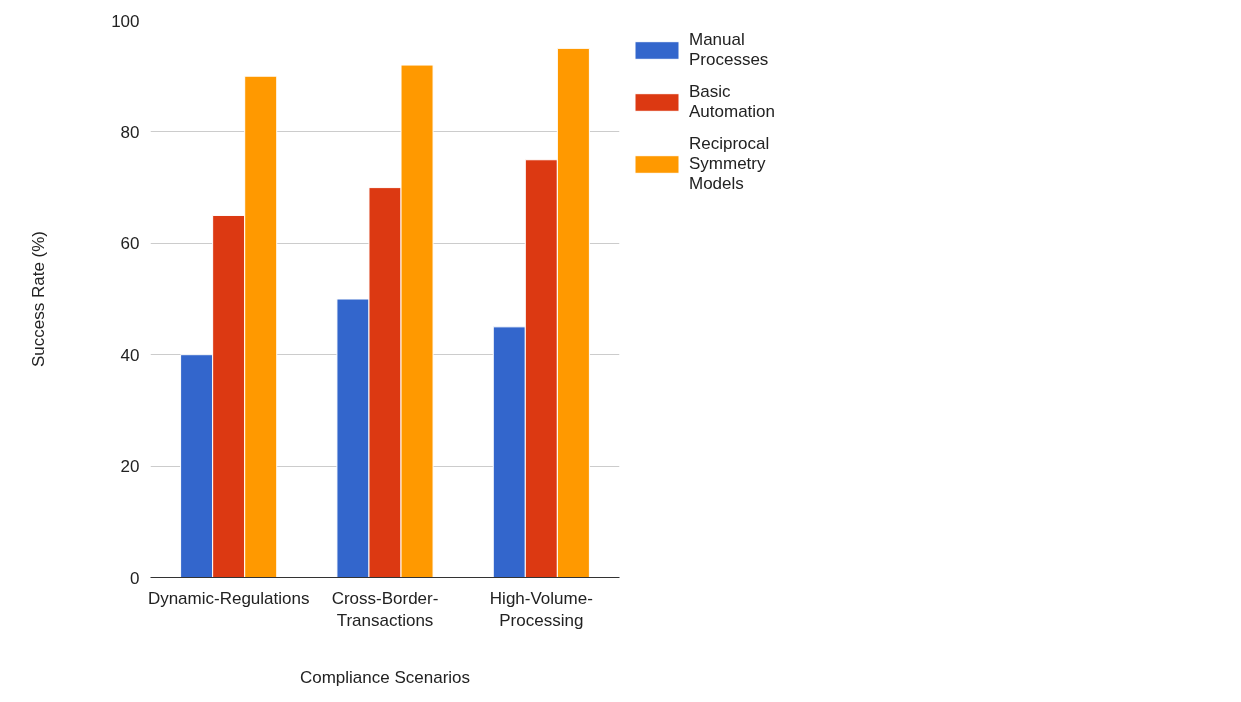 This screenshot has height=702, width=1241. What do you see at coordinates (135, 578) in the screenshot?
I see `y-tick-label: 0` at bounding box center [135, 578].